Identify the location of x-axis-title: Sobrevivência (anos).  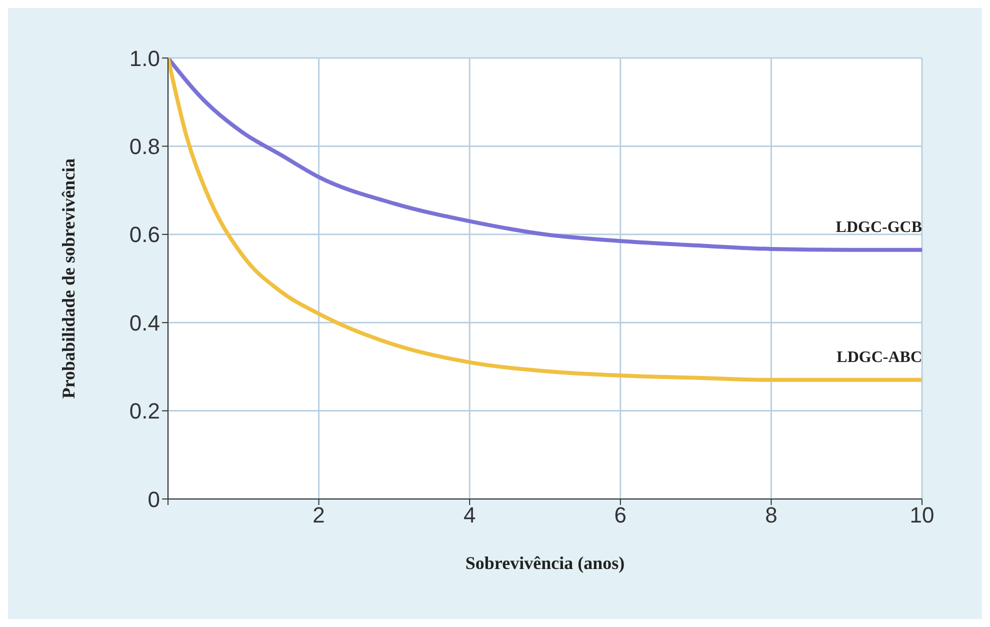
(545, 563).